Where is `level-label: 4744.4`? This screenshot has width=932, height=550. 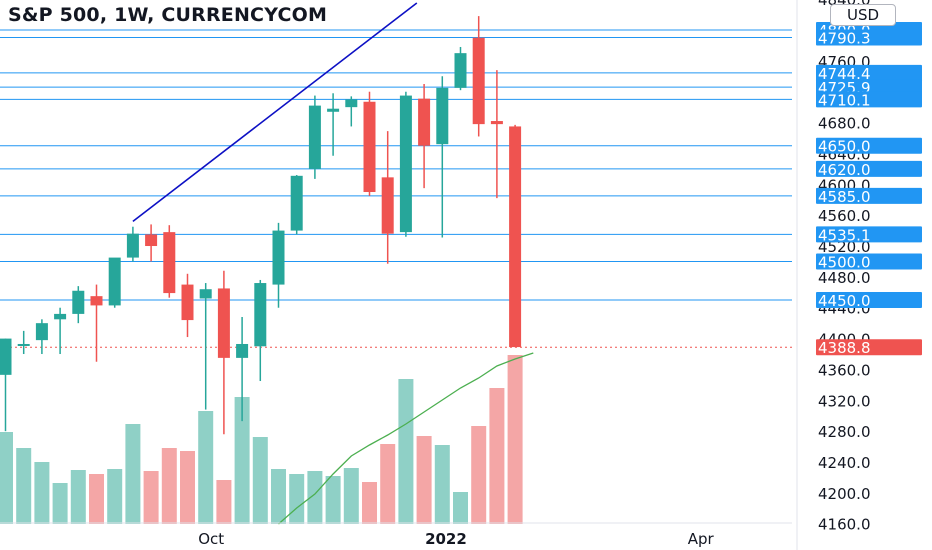 level-label: 4744.4 is located at coordinates (844, 74).